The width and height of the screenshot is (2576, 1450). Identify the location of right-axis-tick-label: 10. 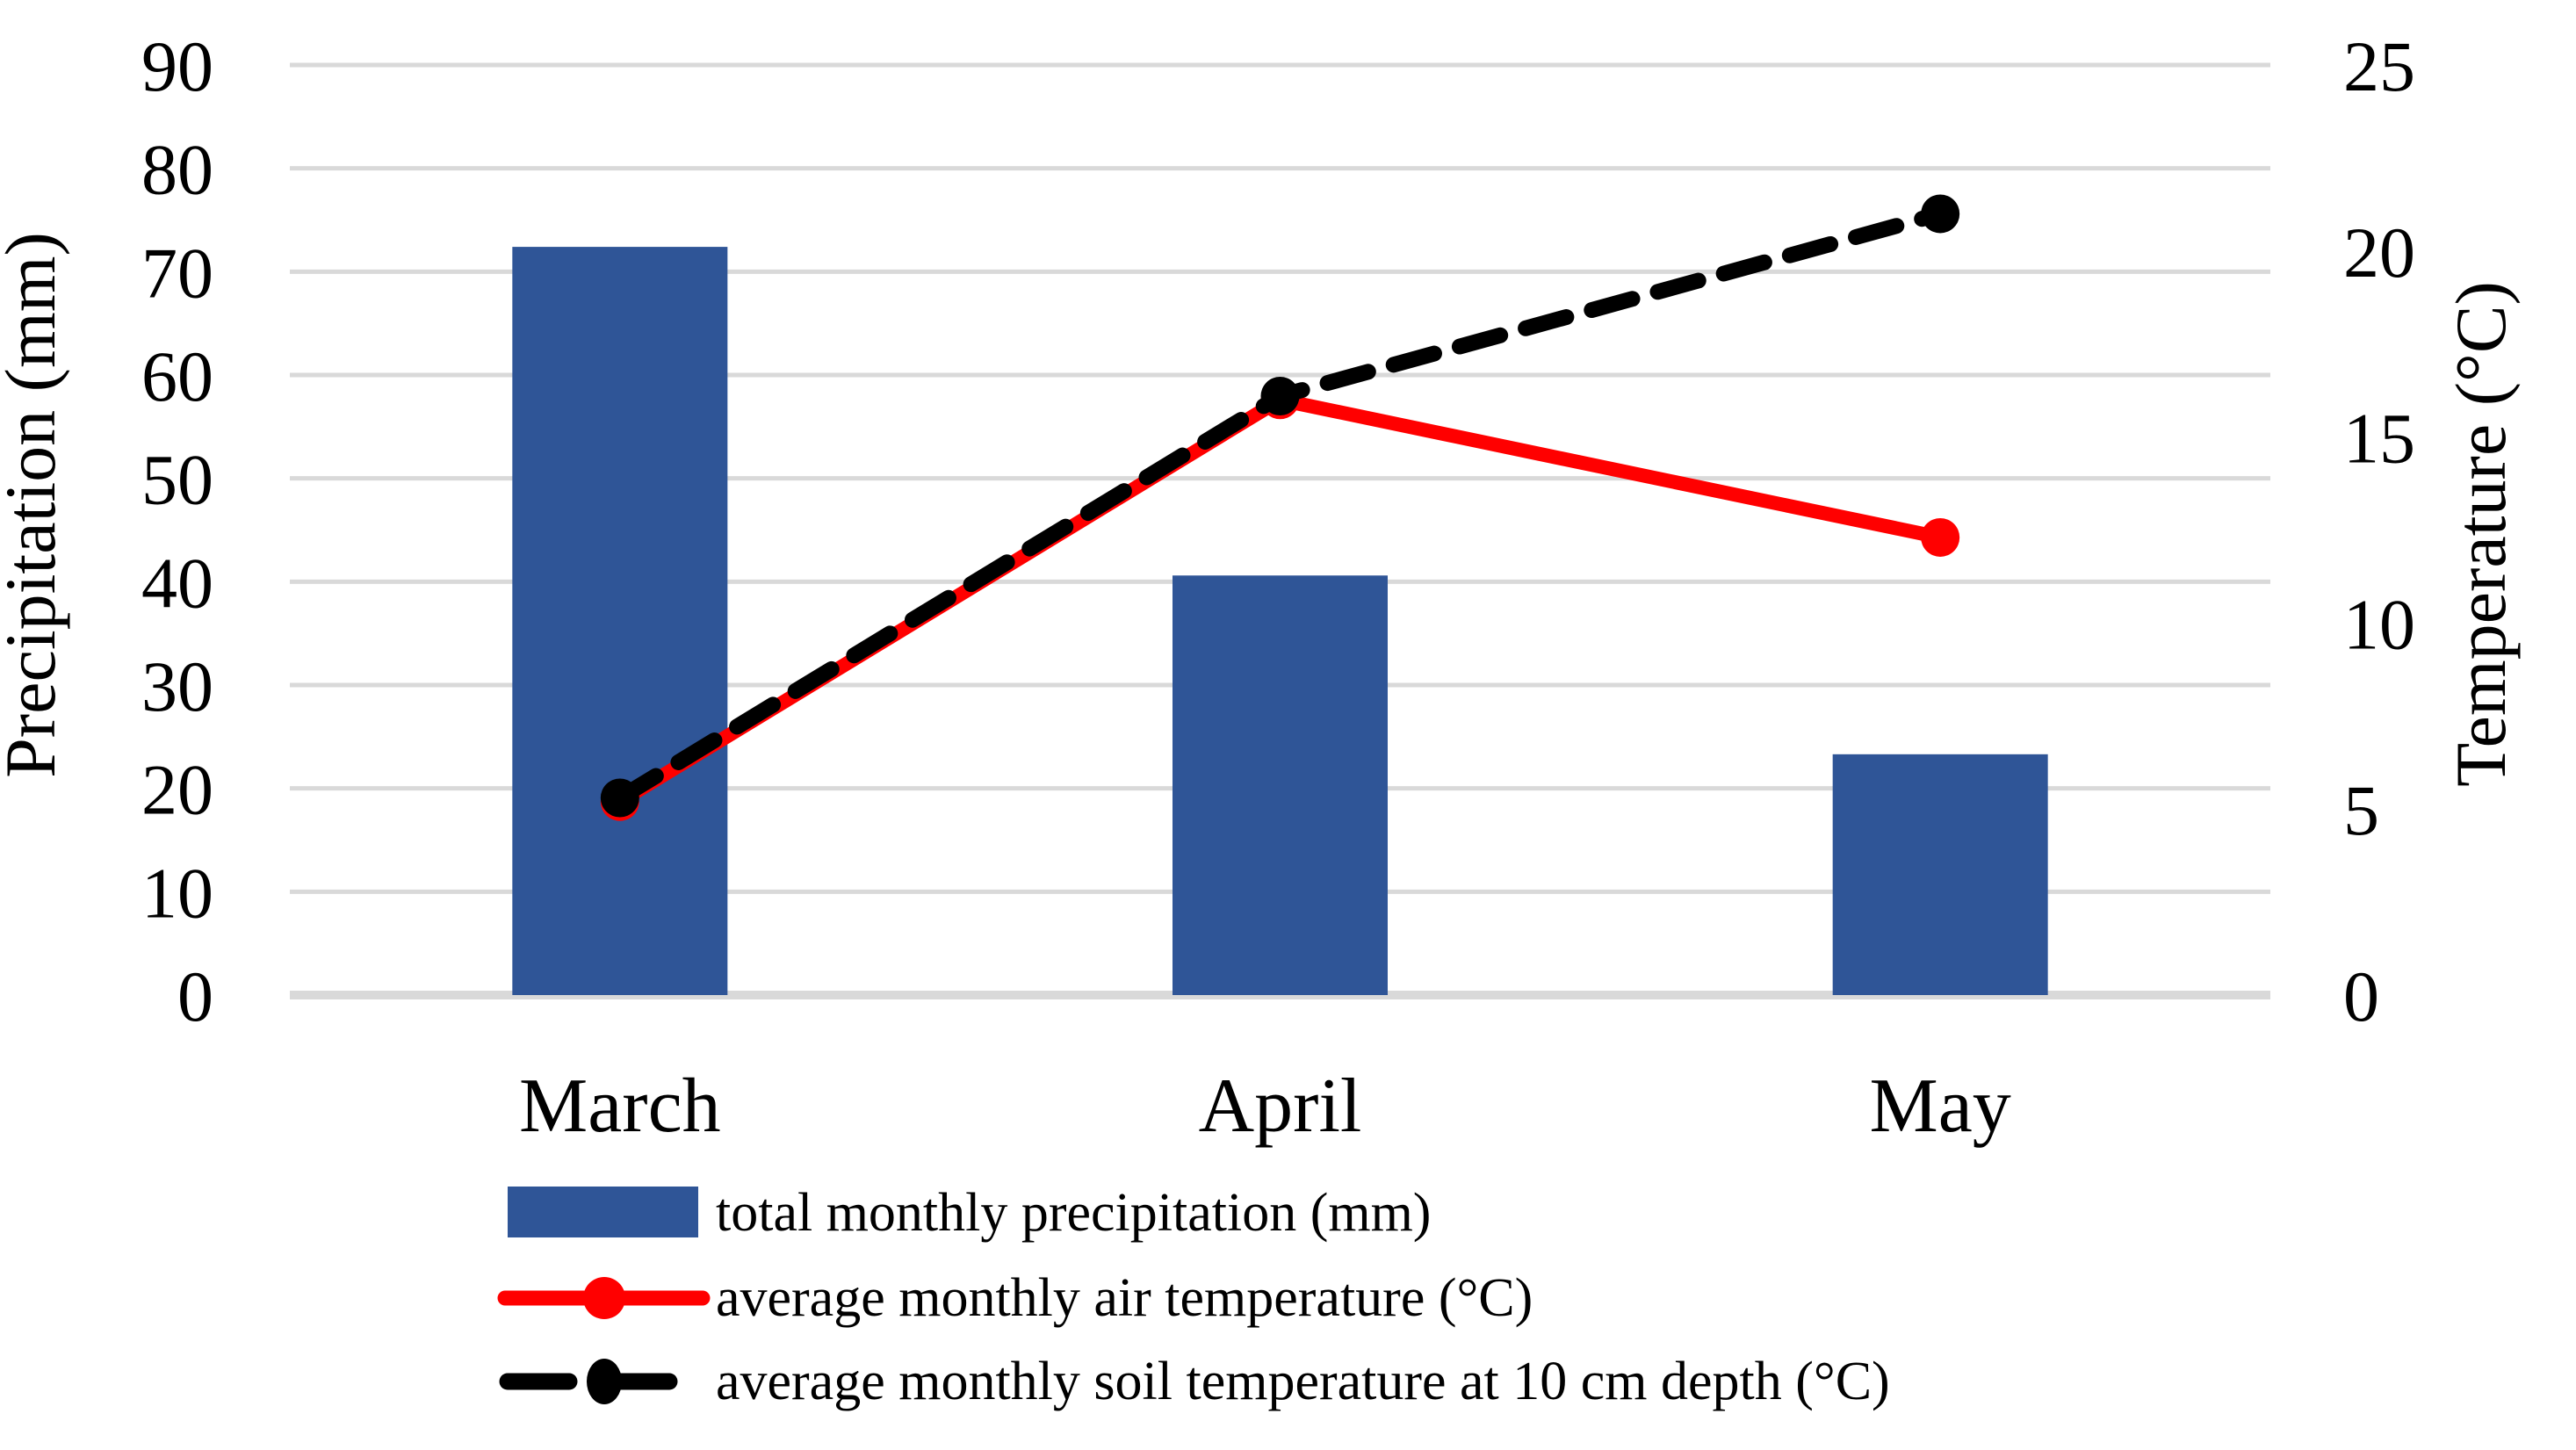
(2379, 624).